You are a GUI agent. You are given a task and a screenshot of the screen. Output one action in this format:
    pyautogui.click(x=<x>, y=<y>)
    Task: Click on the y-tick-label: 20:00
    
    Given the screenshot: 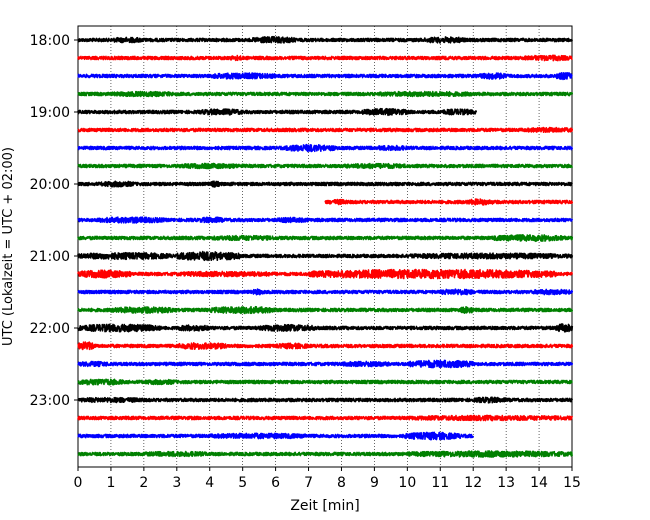 What is the action you would take?
    pyautogui.click(x=50, y=185)
    